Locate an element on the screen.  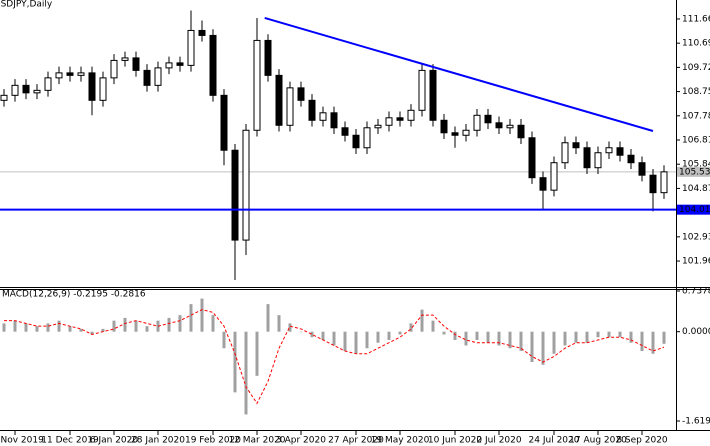
y-tick-label: 105.840 is located at coordinates (696, 165).